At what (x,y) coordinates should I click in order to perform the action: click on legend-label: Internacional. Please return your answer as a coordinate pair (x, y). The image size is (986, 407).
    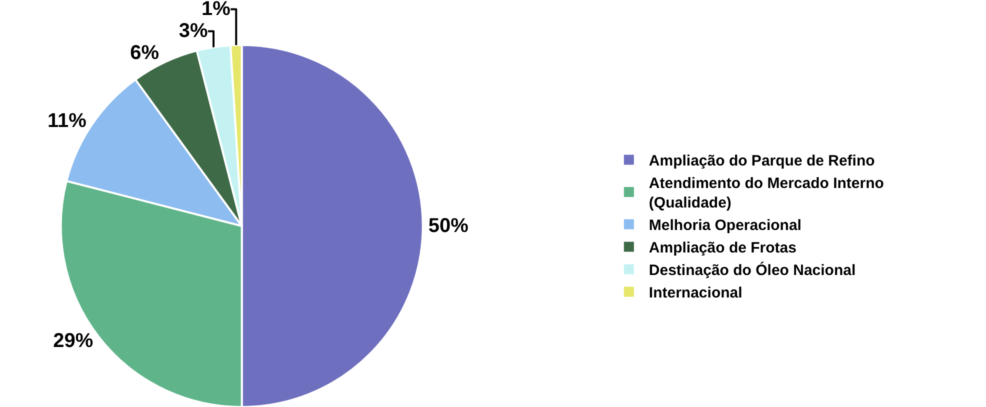
    Looking at the image, I should click on (695, 293).